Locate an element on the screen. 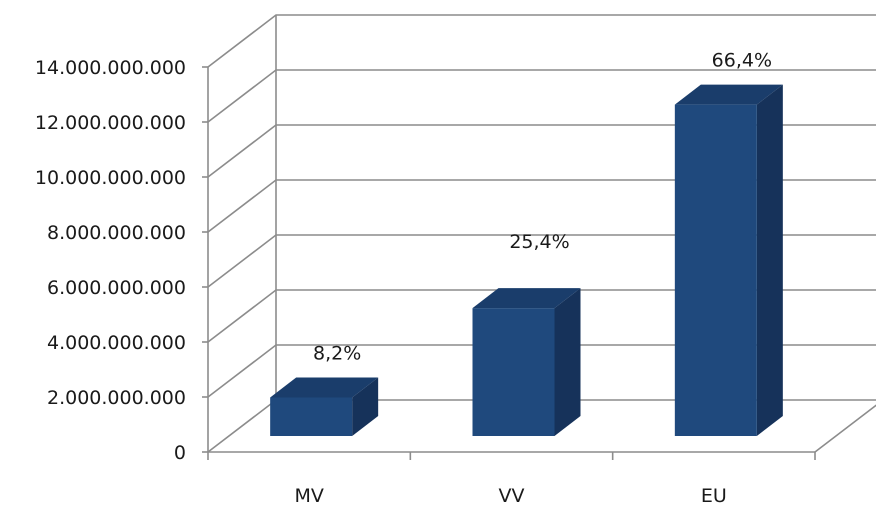 The image size is (876, 507). y-tick-label: 12.000.000.000 is located at coordinates (110, 123).